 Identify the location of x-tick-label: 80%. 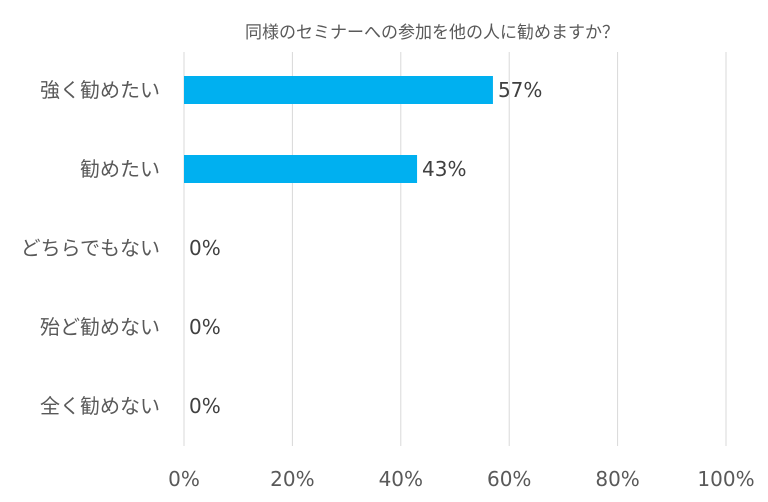
(617, 479).